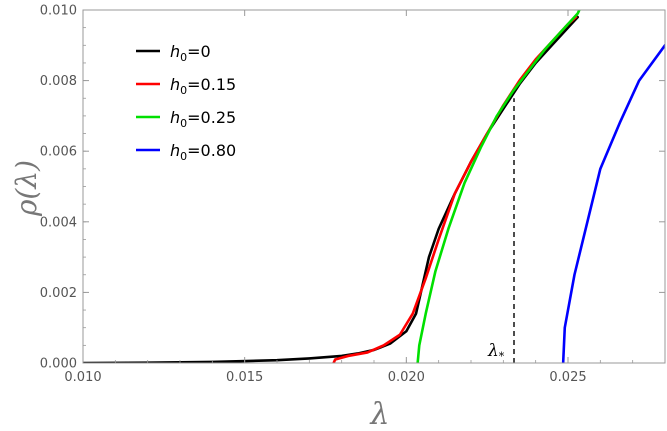 The height and width of the screenshot is (431, 667). Describe the element at coordinates (58, 364) in the screenshot. I see `y-tick-label: 0.000` at that location.